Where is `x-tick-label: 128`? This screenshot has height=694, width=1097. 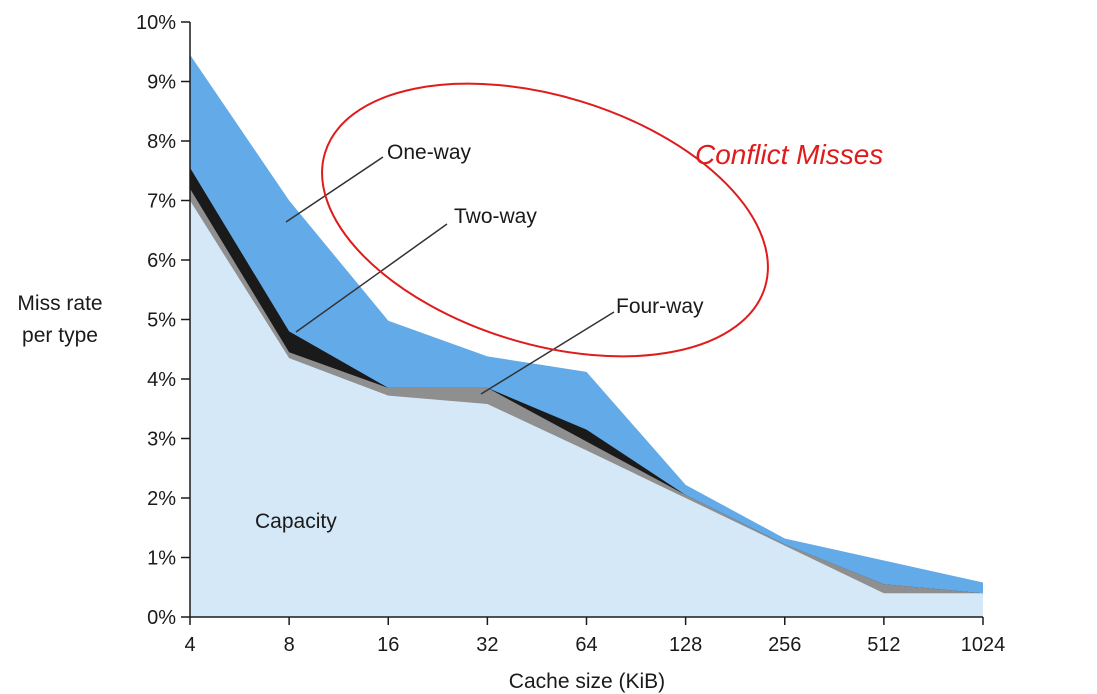 x-tick-label: 128 is located at coordinates (685, 645).